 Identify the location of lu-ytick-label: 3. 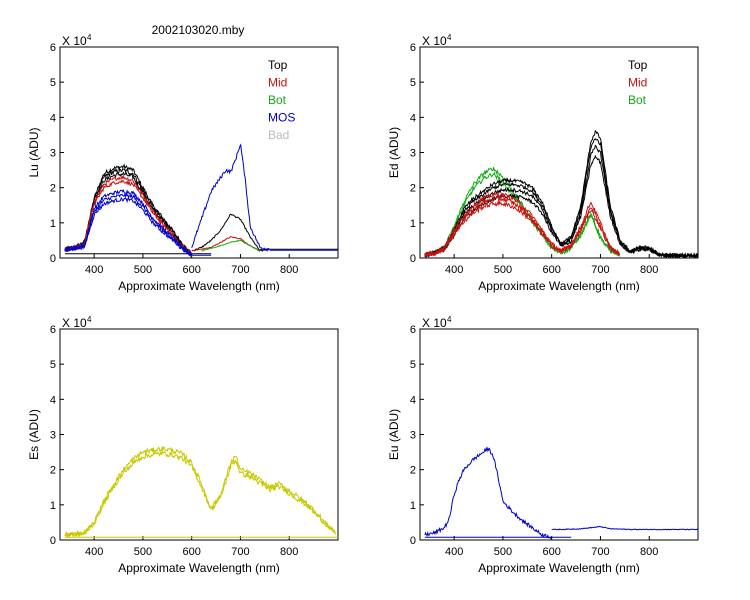
(53, 154).